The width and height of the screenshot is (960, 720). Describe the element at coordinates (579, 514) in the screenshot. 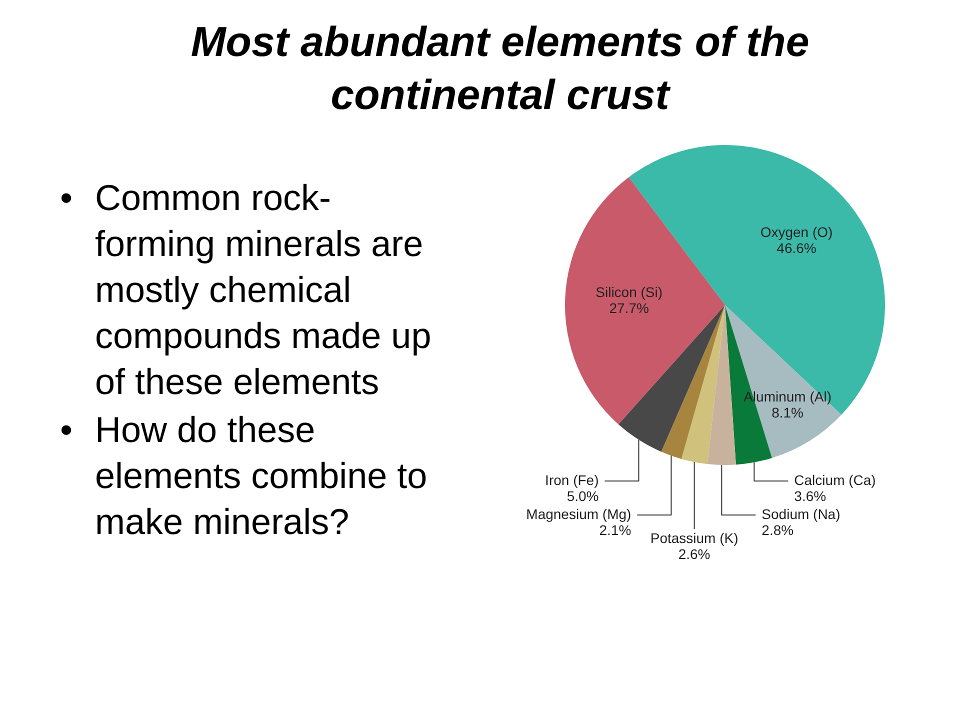

I see `slice-label: Magnesium (Mg)` at that location.